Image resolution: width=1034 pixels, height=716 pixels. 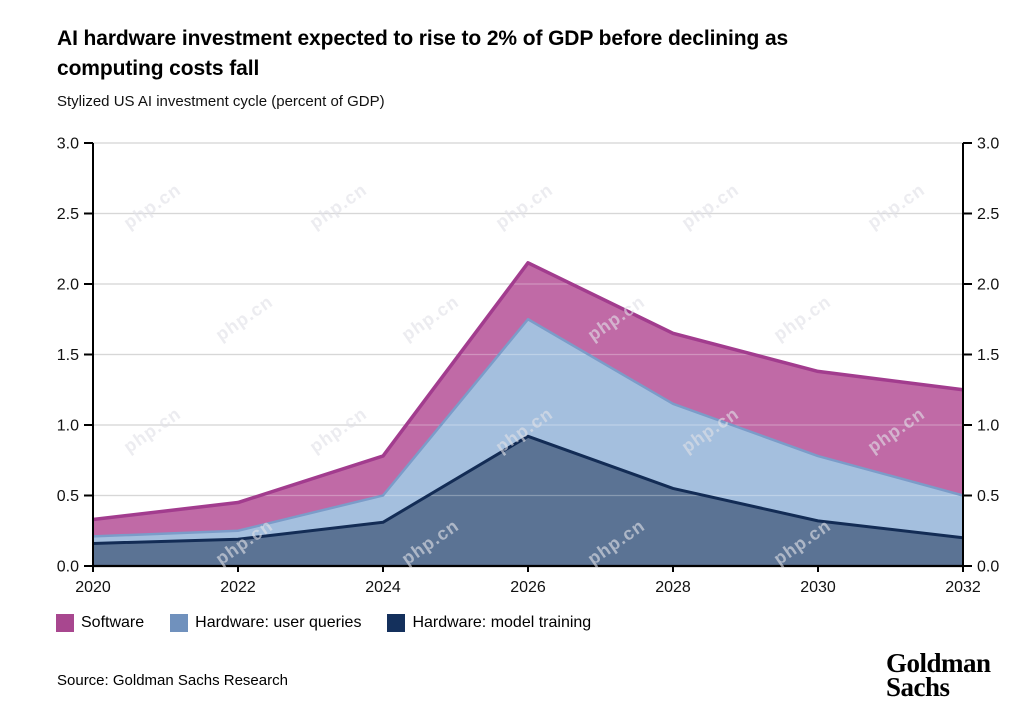 What do you see at coordinates (988, 285) in the screenshot?
I see `y-axis-tick-label-right: 2.0` at bounding box center [988, 285].